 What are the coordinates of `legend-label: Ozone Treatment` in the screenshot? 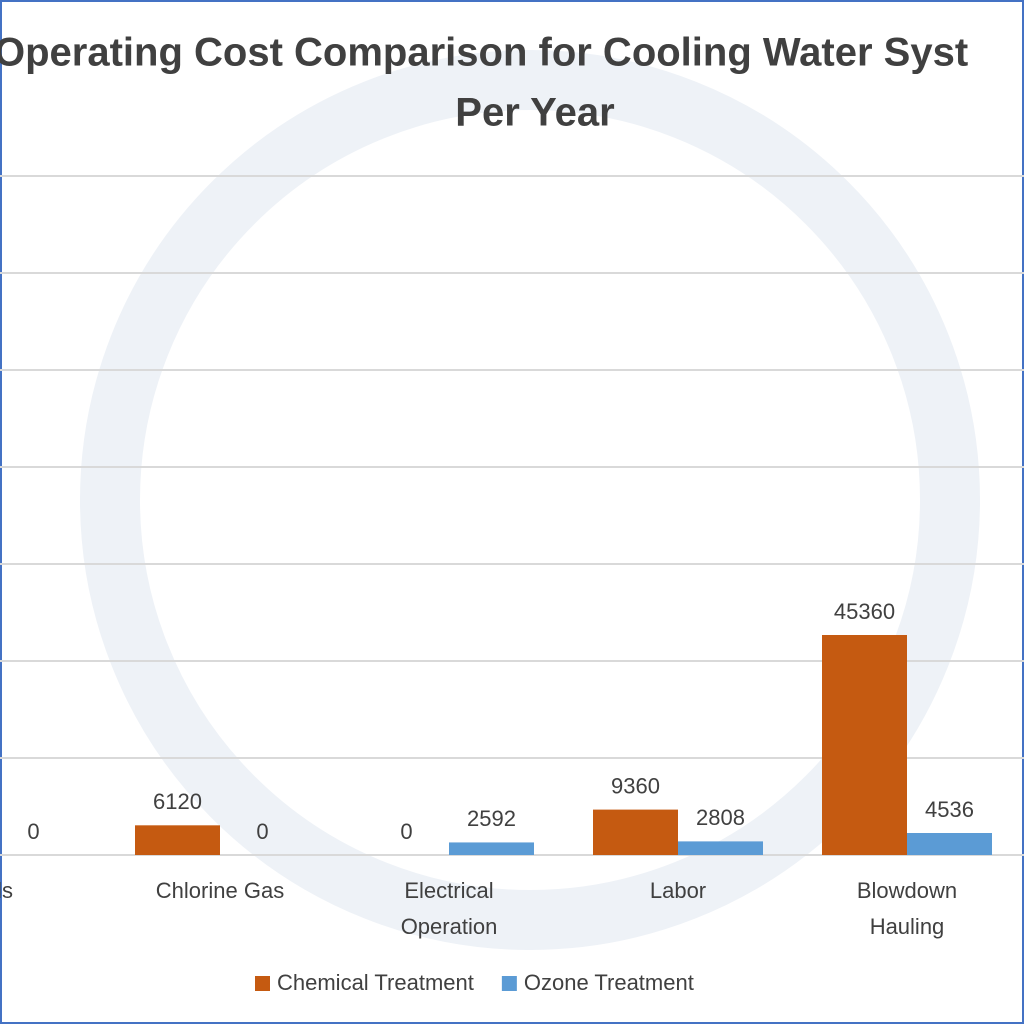 It's located at (609, 982).